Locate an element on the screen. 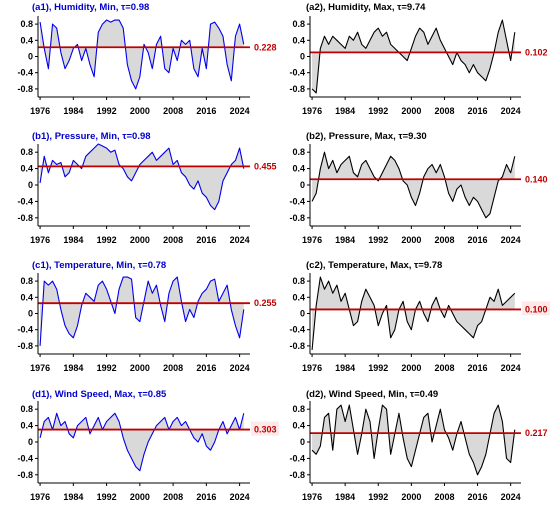  panel-title: (c2), Temperature, Max, τ=9.78 is located at coordinates (374, 265).